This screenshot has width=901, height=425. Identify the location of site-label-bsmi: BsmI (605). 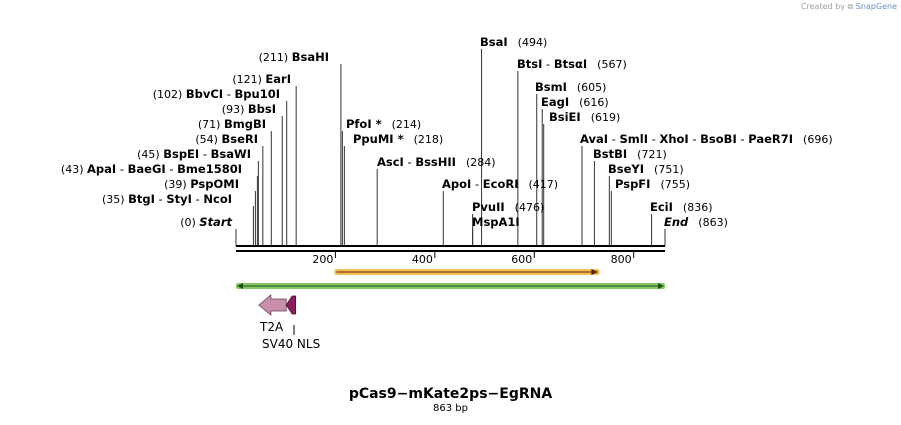
(570, 87).